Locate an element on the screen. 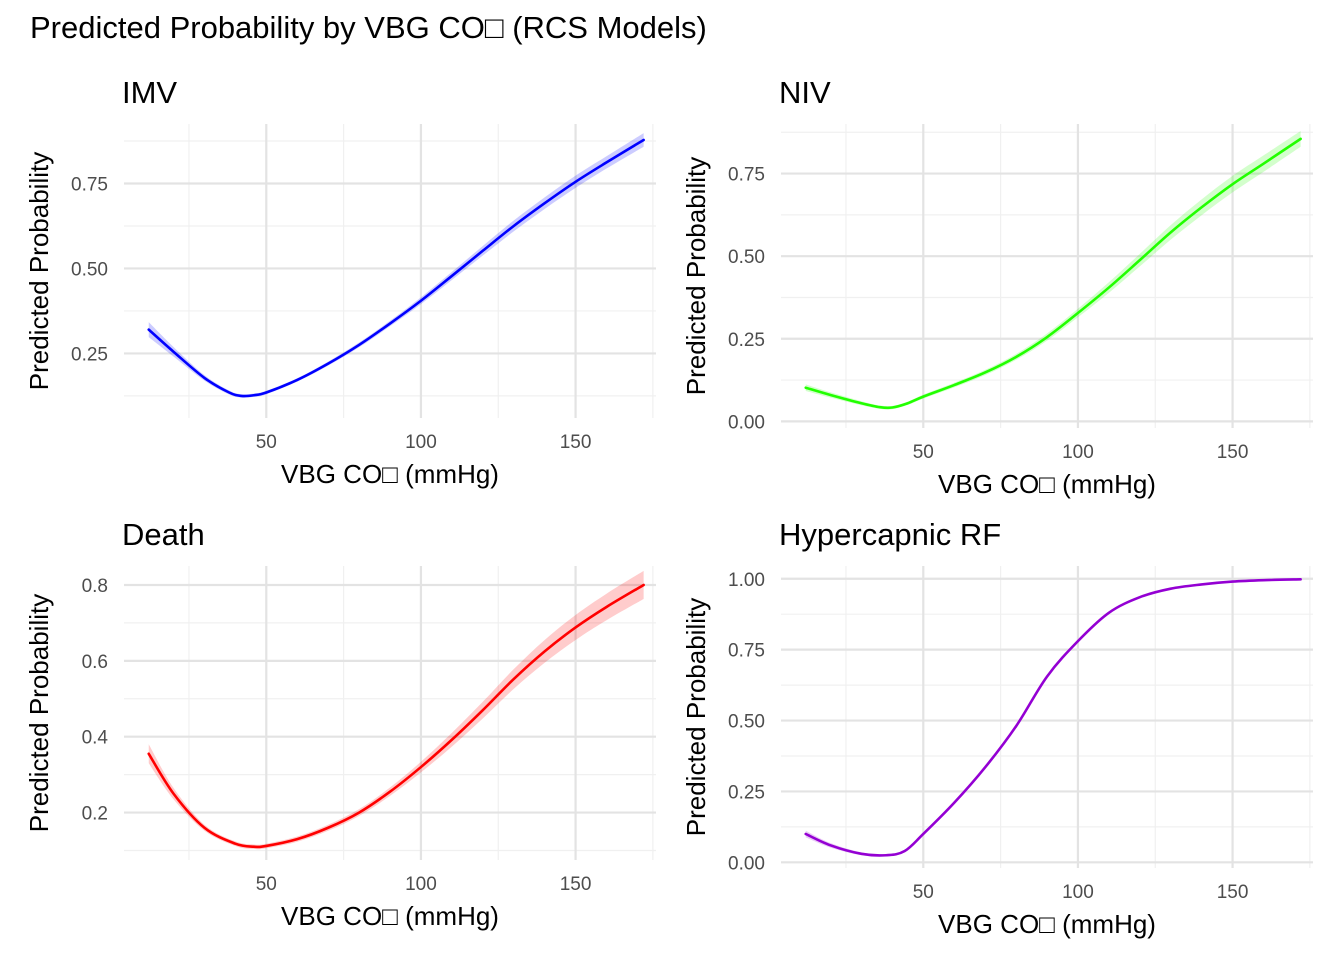 Image resolution: width=1344 pixels, height=960 pixels. panel-title-imv: IMV is located at coordinates (149, 92).